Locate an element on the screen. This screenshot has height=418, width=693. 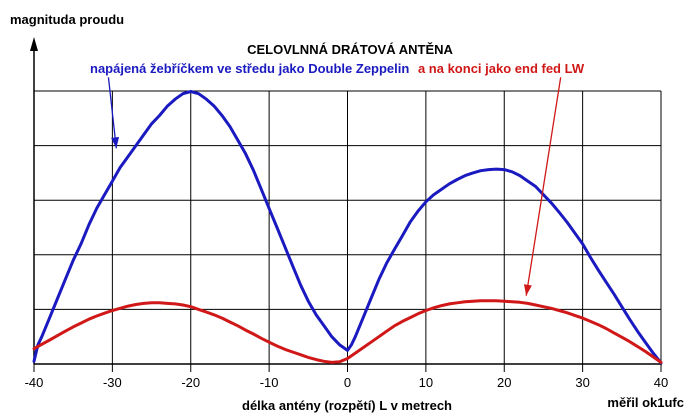
y-axis-arrowhead is located at coordinates (34, 44).